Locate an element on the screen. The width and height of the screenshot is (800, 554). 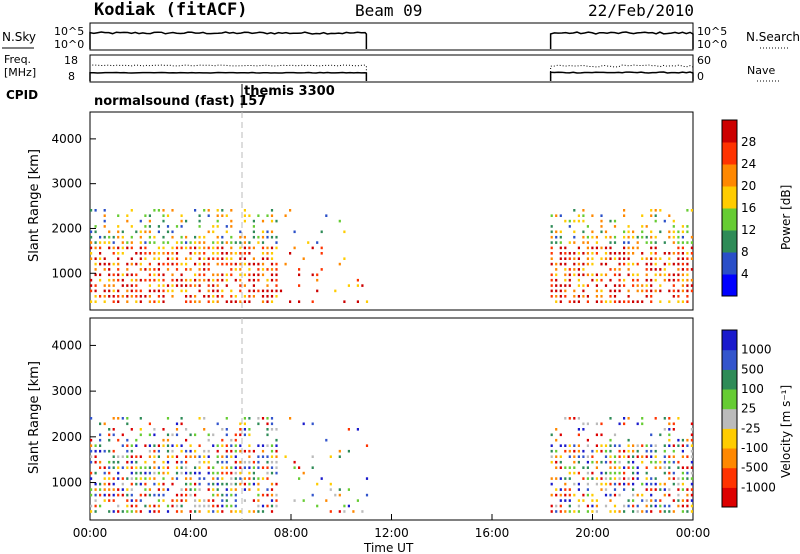
power-colorbar-tick-label: 20 is located at coordinates (748, 186).